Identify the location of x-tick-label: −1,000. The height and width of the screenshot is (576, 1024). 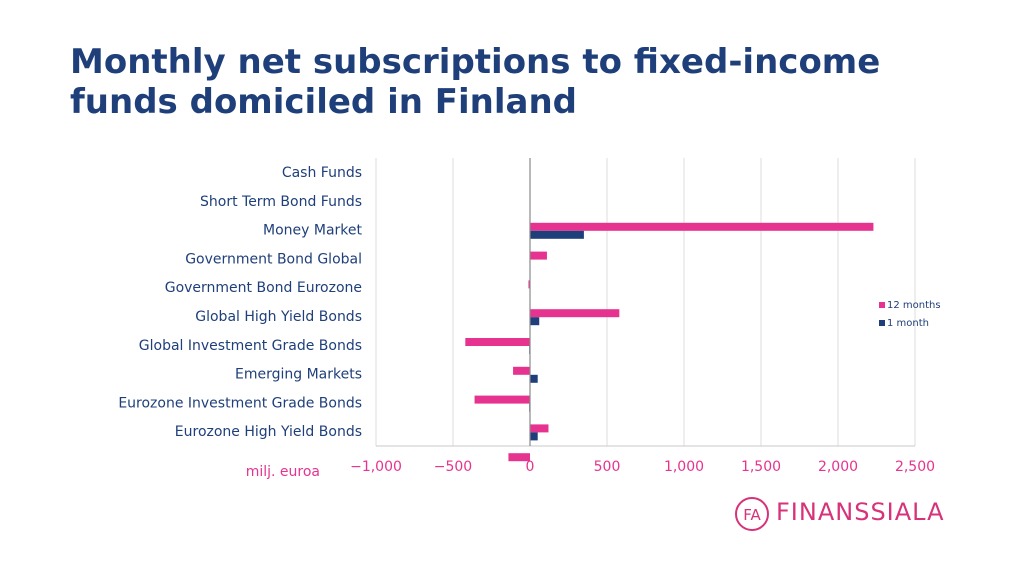
(376, 467).